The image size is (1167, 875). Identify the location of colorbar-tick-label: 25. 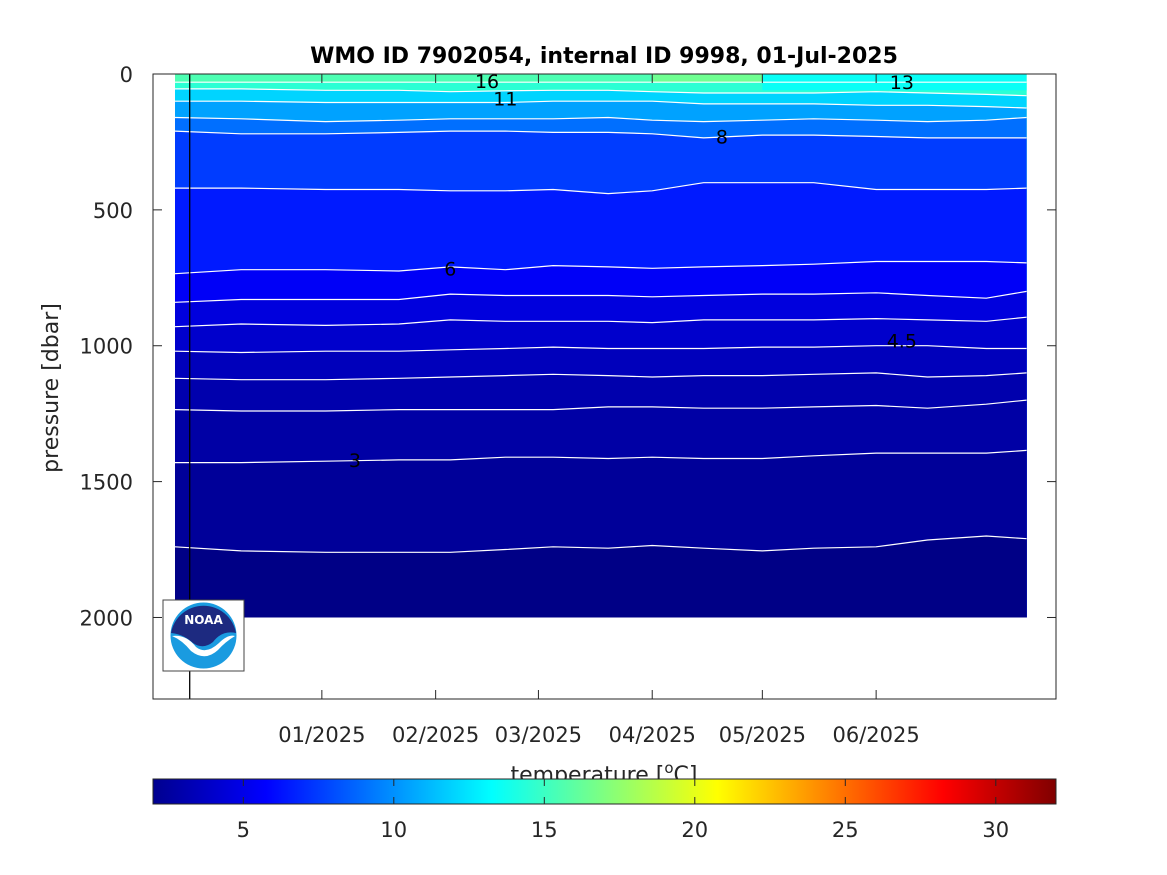
(845, 830).